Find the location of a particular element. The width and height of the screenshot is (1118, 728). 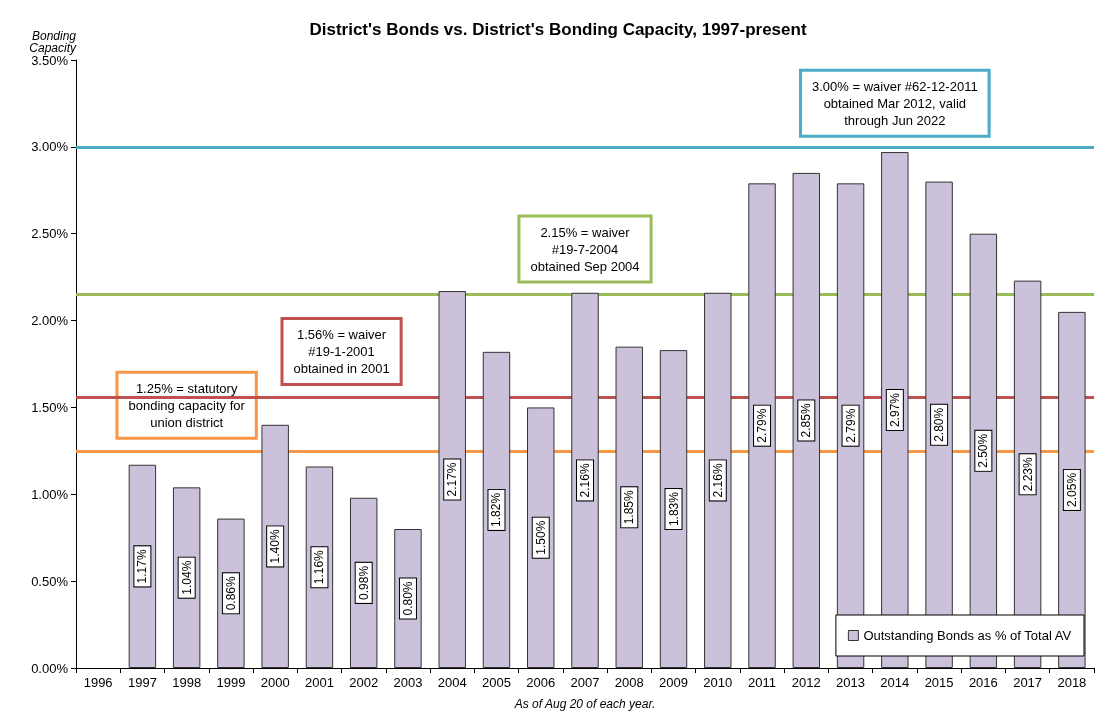

data-label: 1.83% is located at coordinates (673, 509).